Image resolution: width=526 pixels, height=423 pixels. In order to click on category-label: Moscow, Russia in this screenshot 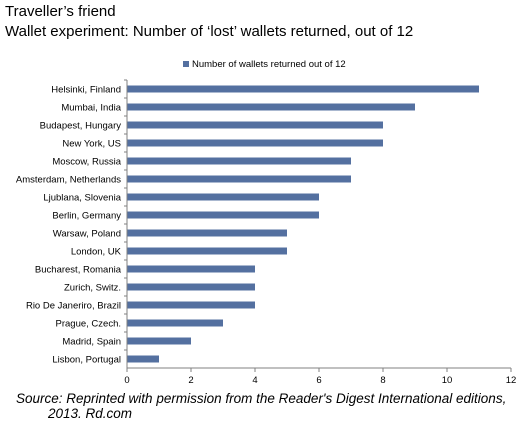, I will do `click(86, 162)`.